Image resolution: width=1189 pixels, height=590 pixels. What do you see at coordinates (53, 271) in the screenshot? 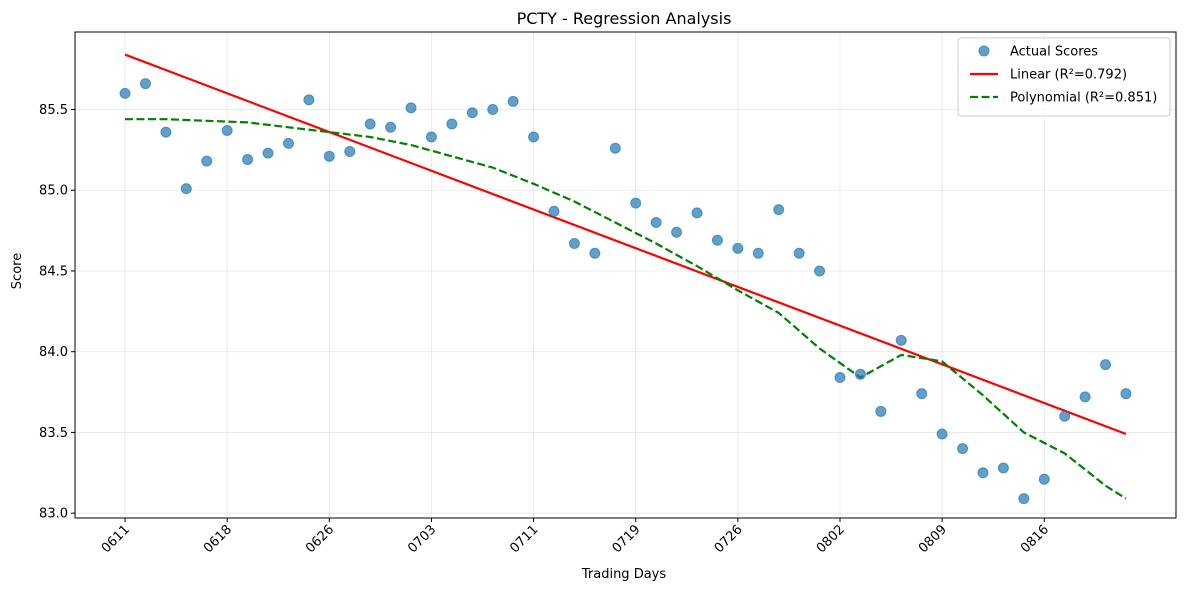
I see `y-tick-label: 84.5` at bounding box center [53, 271].